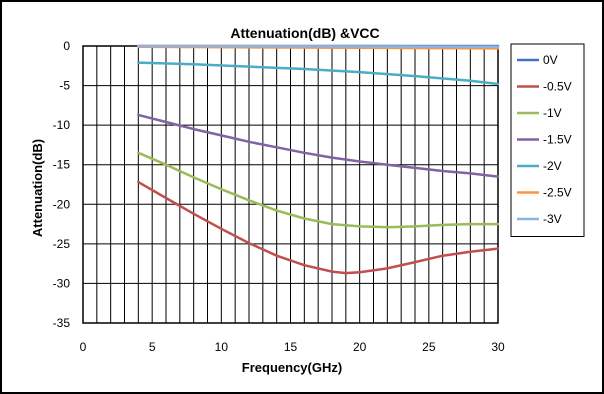  Describe the element at coordinates (62, 244) in the screenshot. I see `y-tick-label: -25` at that location.